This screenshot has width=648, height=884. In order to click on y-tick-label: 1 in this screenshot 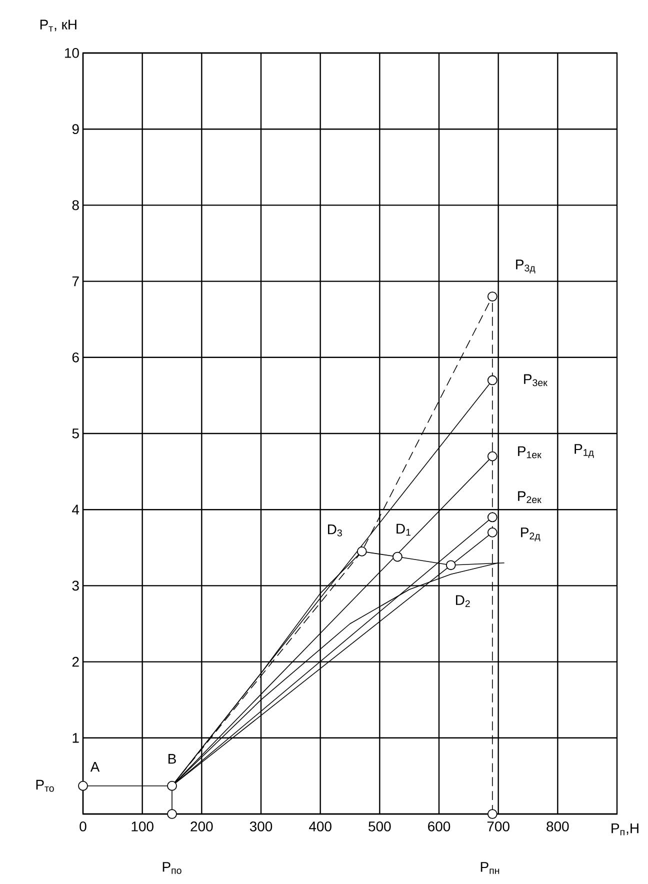, I will do `click(75, 738)`.